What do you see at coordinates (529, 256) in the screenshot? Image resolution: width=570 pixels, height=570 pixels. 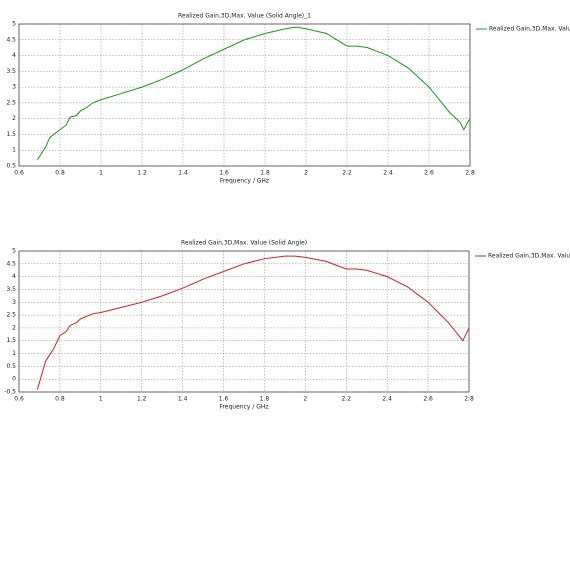 I see `legend-label: Realized Gain,3D,Max. Value` at bounding box center [529, 256].